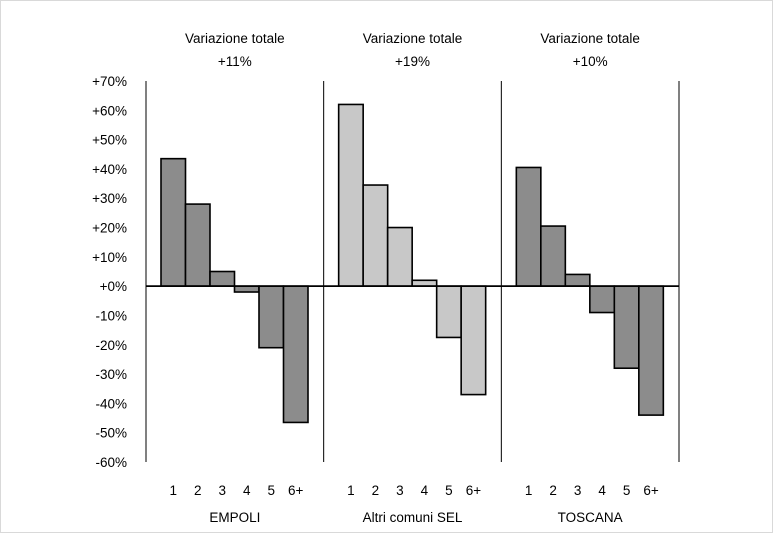  What do you see at coordinates (295, 354) in the screenshot?
I see `bar-empoli-6+` at bounding box center [295, 354].